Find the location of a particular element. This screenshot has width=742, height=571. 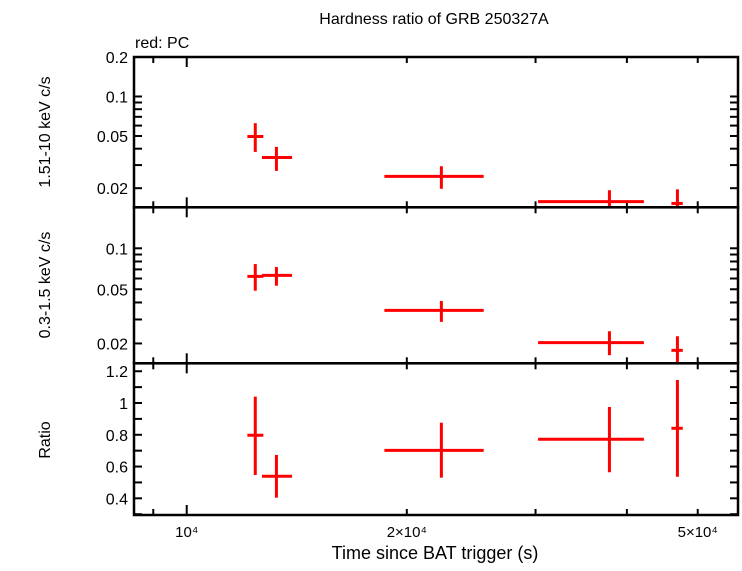

x-axis-label: Time since BAT trigger (s) is located at coordinates (435, 553).